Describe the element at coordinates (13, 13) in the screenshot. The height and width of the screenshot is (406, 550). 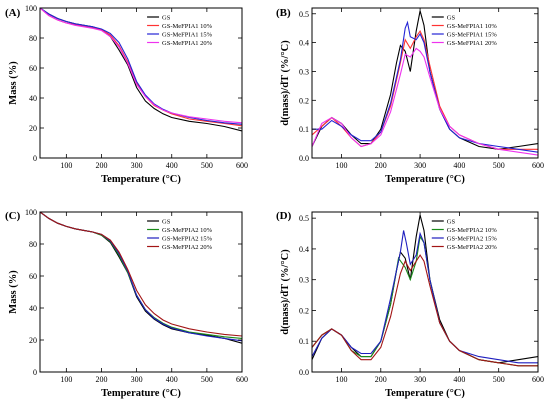
I see `panel-label: (A)` at that location.